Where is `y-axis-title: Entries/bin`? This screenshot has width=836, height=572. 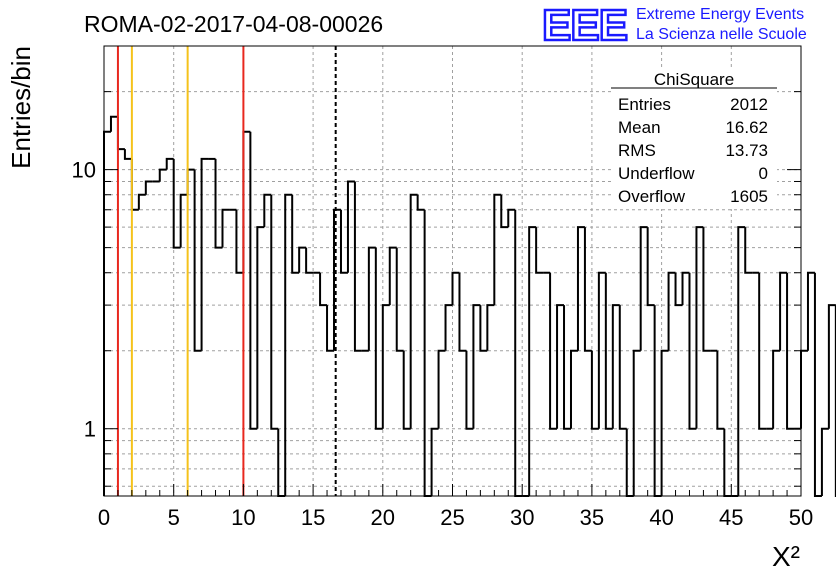 y-axis-title: Entries/bin is located at coordinates (21, 107).